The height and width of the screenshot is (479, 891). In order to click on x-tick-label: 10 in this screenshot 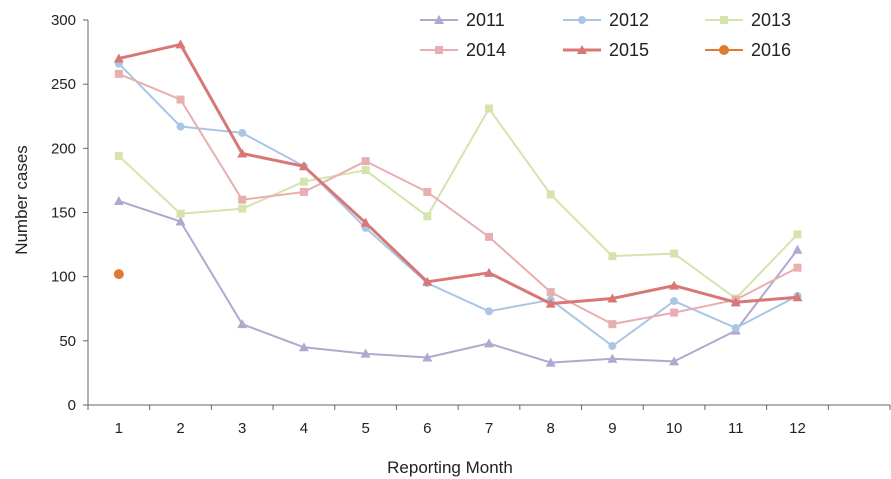, I will do `click(674, 428)`.